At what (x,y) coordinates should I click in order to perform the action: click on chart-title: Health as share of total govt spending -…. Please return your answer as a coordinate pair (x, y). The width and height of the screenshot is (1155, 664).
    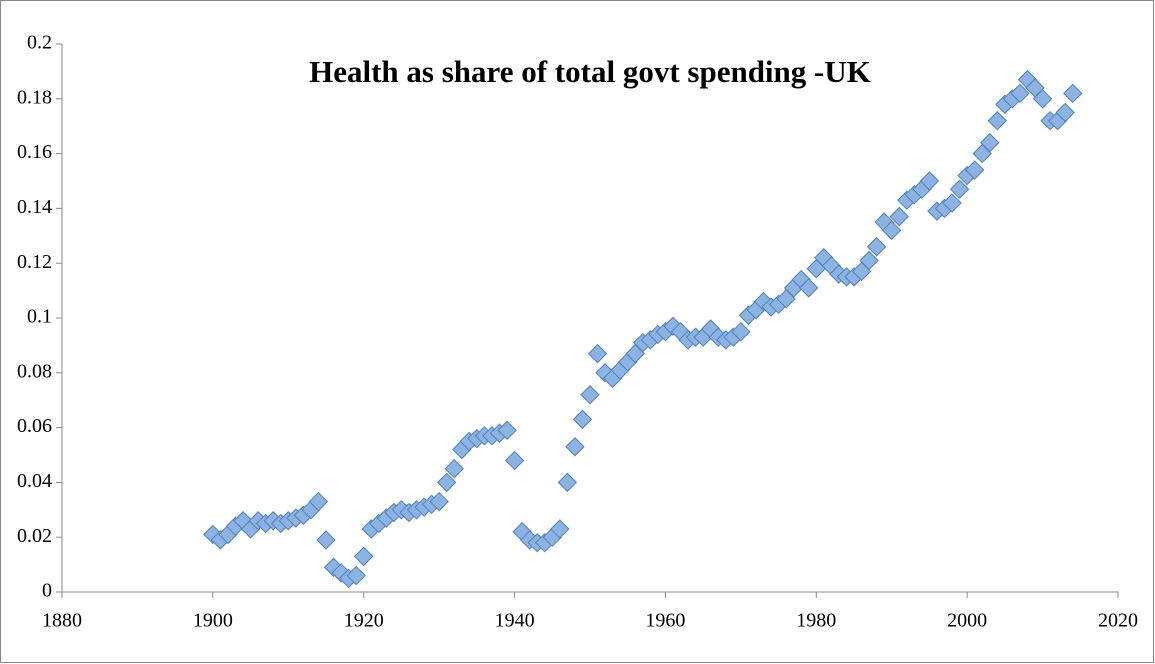
    Looking at the image, I should click on (590, 71).